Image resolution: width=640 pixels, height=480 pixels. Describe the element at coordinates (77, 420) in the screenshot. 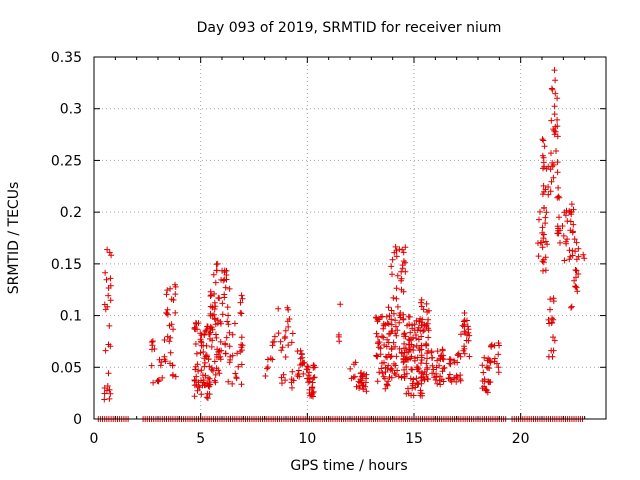

I see `y-tick-label: 0` at that location.